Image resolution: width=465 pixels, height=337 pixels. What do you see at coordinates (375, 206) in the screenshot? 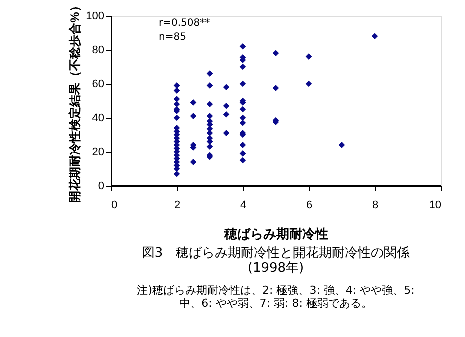
I see `x-tick-label: 8` at bounding box center [375, 206].